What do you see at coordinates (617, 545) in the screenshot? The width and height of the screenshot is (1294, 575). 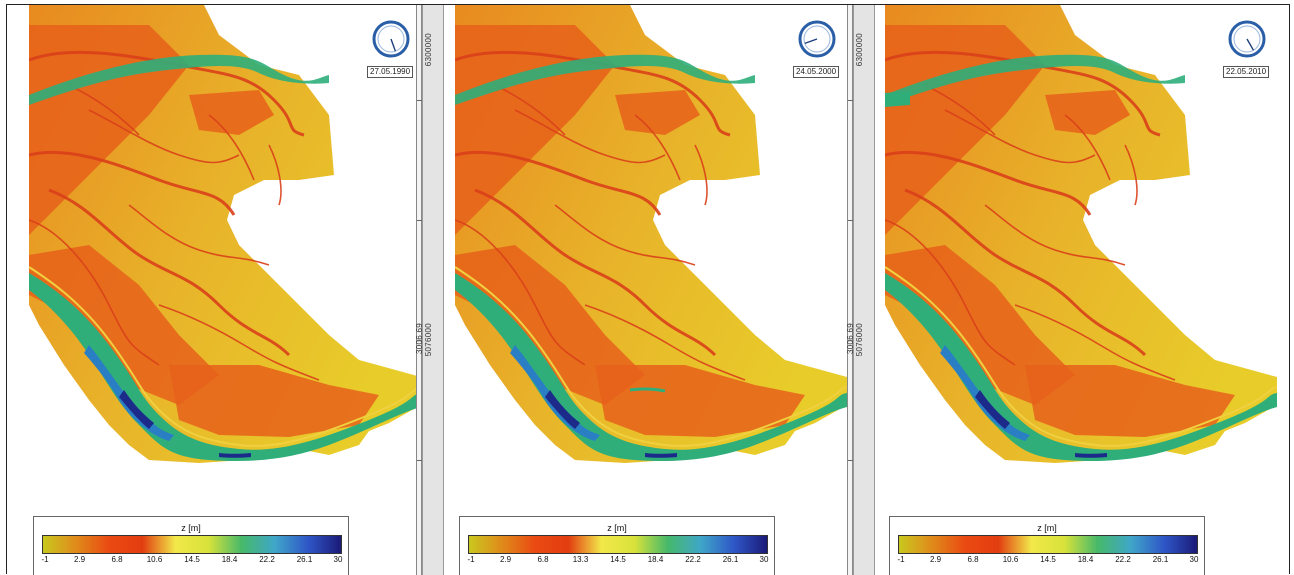 I see `colorbar-legend: z [m] -1 2.9 6.8 13.3 14.5 18.4 22.2 26.1 30` at bounding box center [617, 545].